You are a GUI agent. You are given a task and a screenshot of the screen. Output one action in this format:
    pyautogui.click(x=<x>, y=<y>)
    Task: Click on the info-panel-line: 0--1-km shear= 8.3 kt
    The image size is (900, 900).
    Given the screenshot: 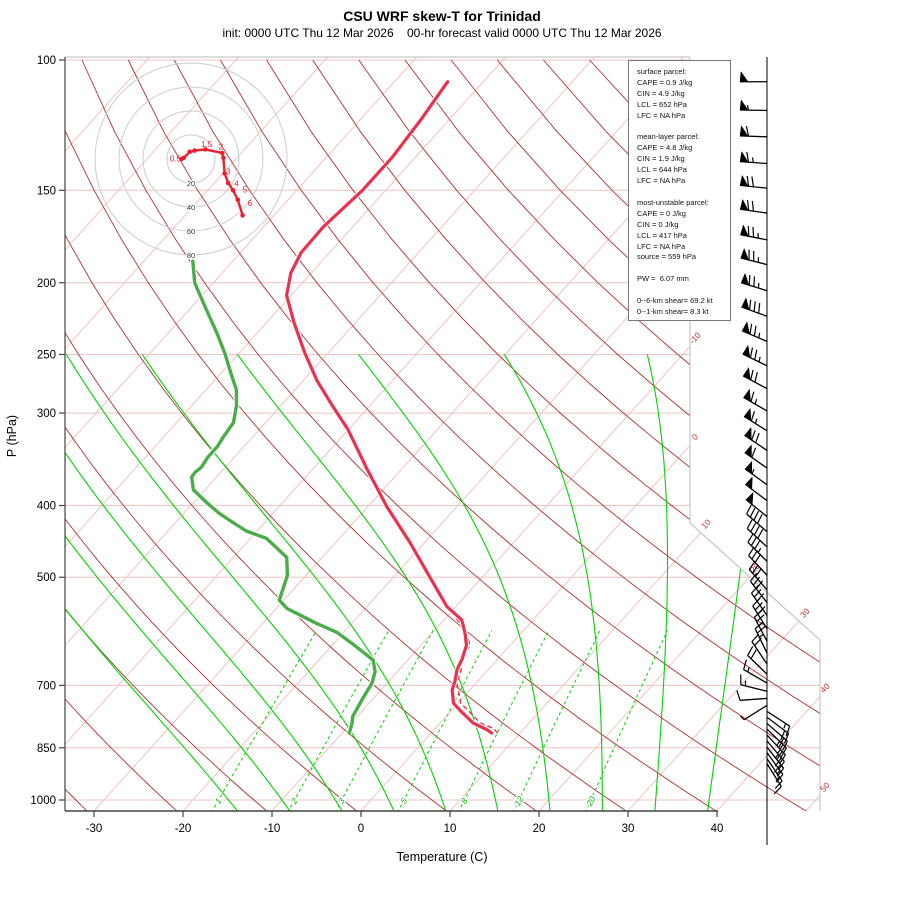 What is the action you would take?
    pyautogui.click(x=673, y=311)
    